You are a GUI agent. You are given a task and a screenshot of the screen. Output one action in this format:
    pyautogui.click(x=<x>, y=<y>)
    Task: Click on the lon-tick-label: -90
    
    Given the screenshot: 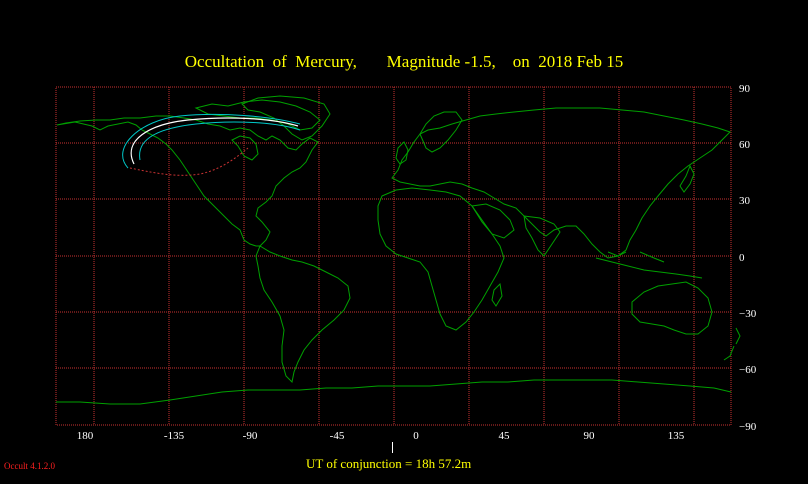 What is the action you would take?
    pyautogui.click(x=250, y=436)
    